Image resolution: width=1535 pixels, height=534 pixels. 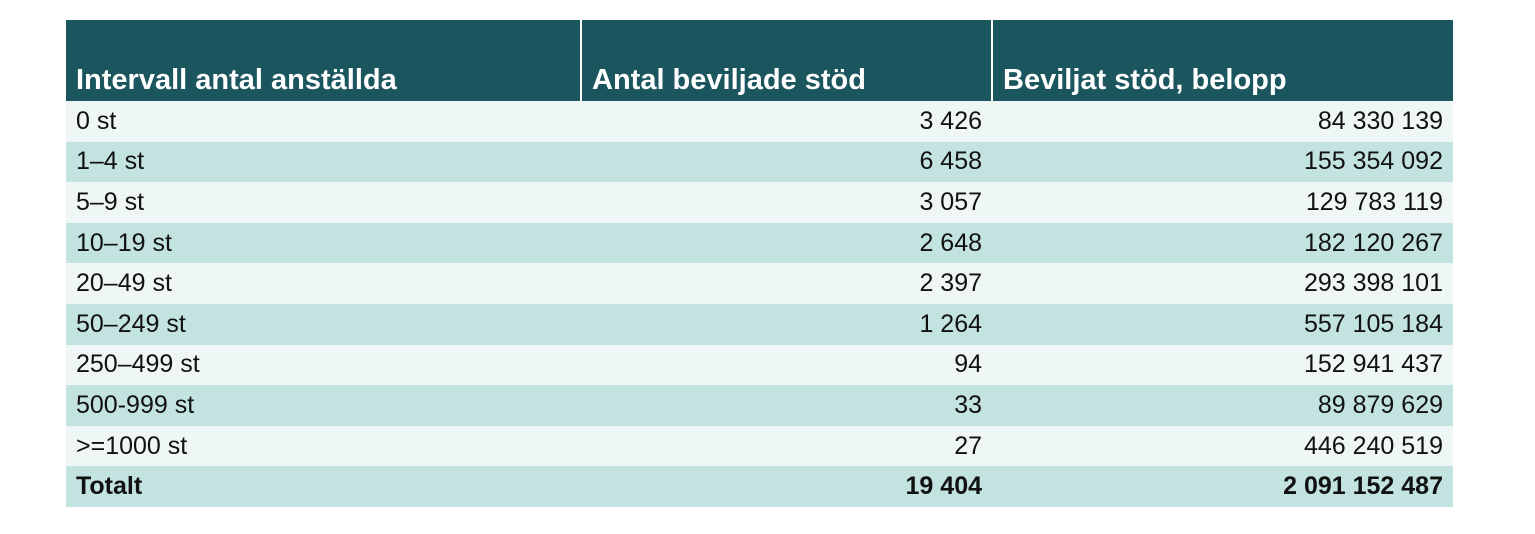 What do you see at coordinates (323, 446) in the screenshot?
I see `cell-interval: >=1000 st` at bounding box center [323, 446].